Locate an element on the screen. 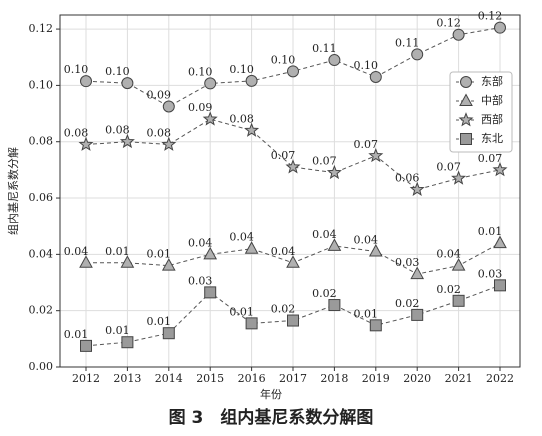 This screenshot has width=542, height=436. x-tick-label: 2019 is located at coordinates (376, 378).